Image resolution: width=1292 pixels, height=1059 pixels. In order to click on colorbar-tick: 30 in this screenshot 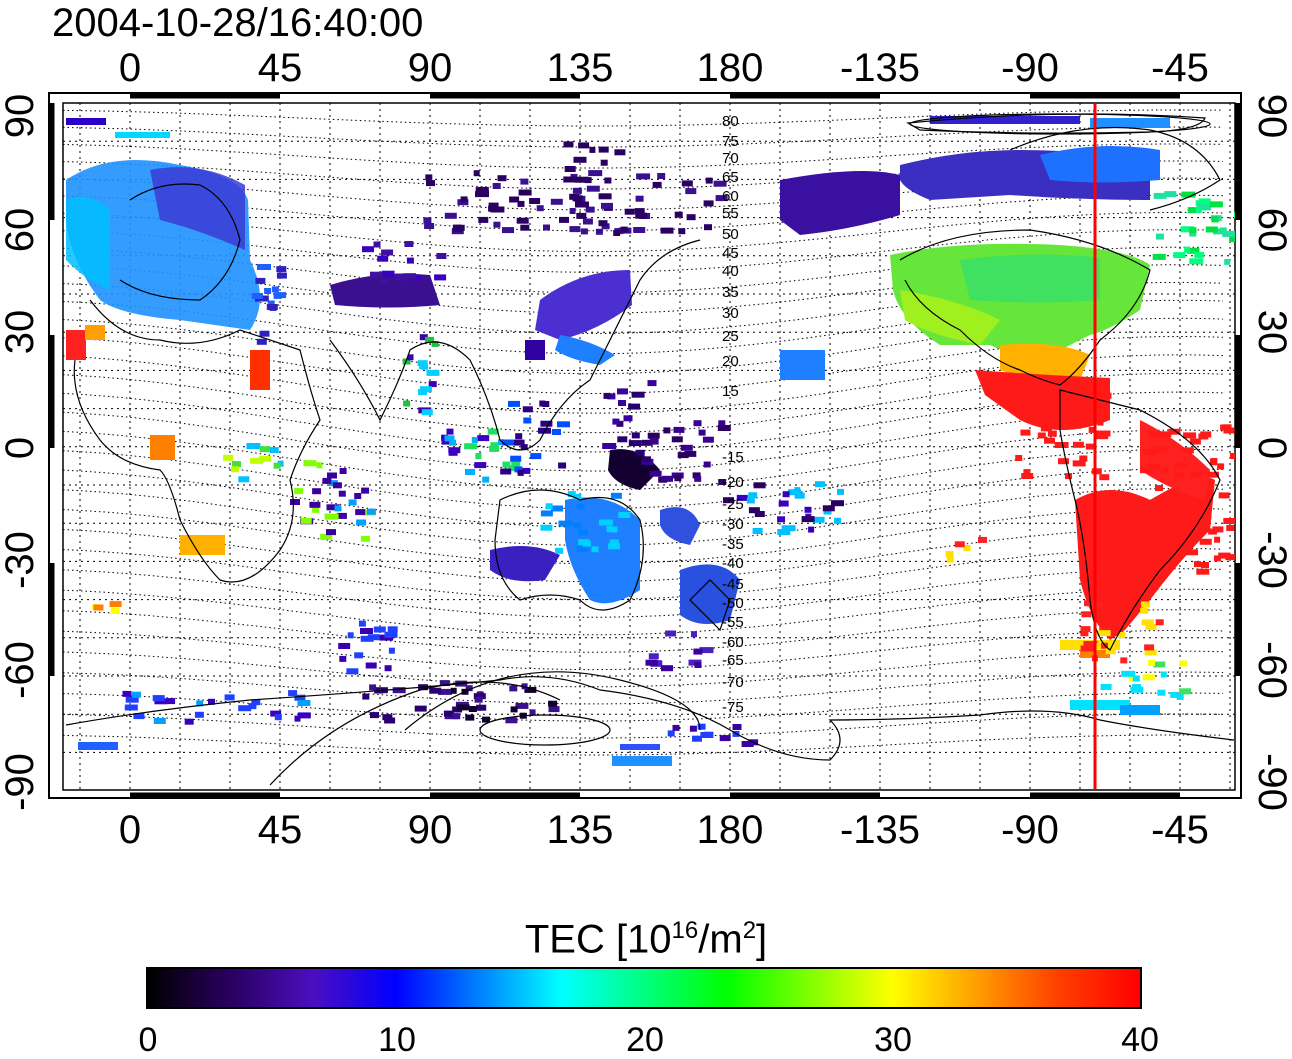, I will do `click(893, 1040)`.